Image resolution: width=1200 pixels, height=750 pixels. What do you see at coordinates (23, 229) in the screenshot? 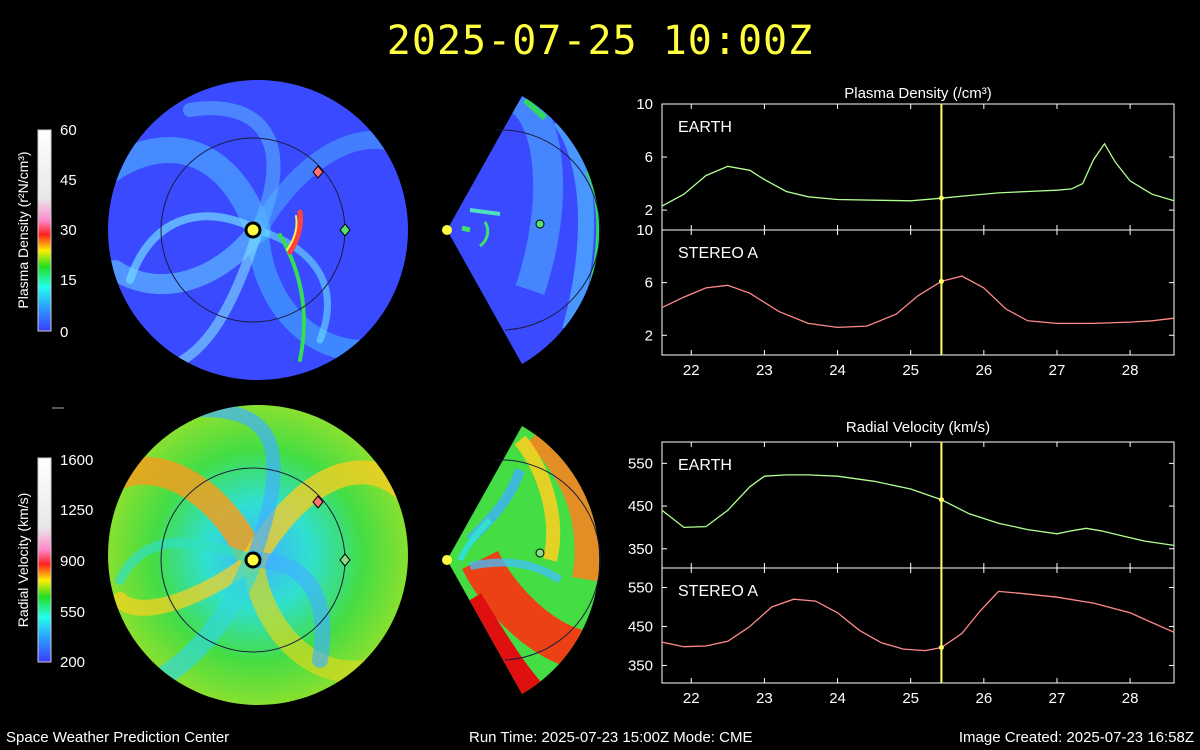
I see `density-colorbar-label: Plasma Density (r²N/cm³)` at bounding box center [23, 229].